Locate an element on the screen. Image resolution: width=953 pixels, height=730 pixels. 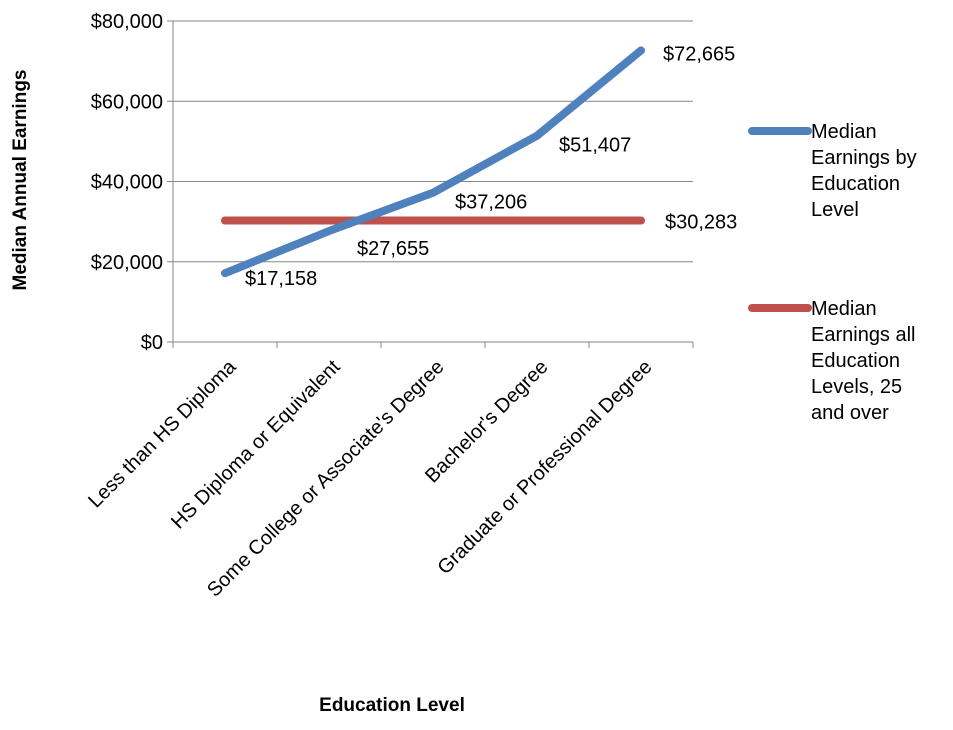
x-tick-label: Graduate or Professional Degree is located at coordinates (544, 467).